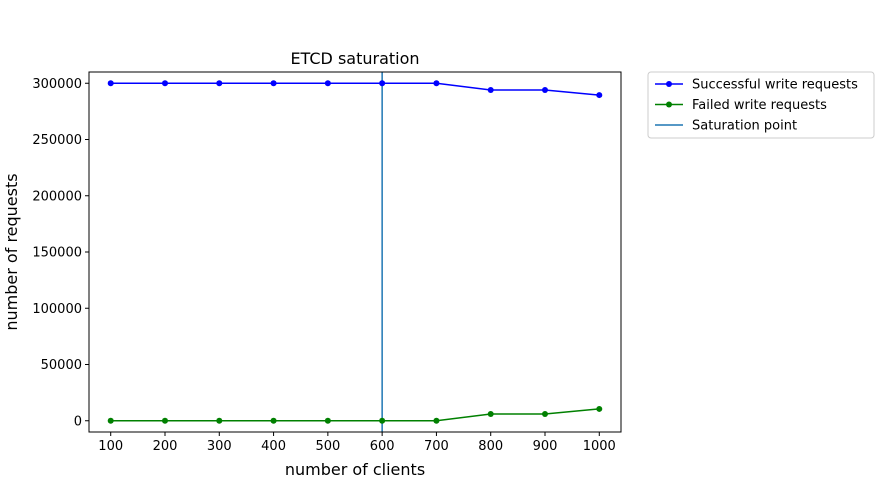  Describe the element at coordinates (61, 365) in the screenshot. I see `y-tick-label: 50000` at that location.